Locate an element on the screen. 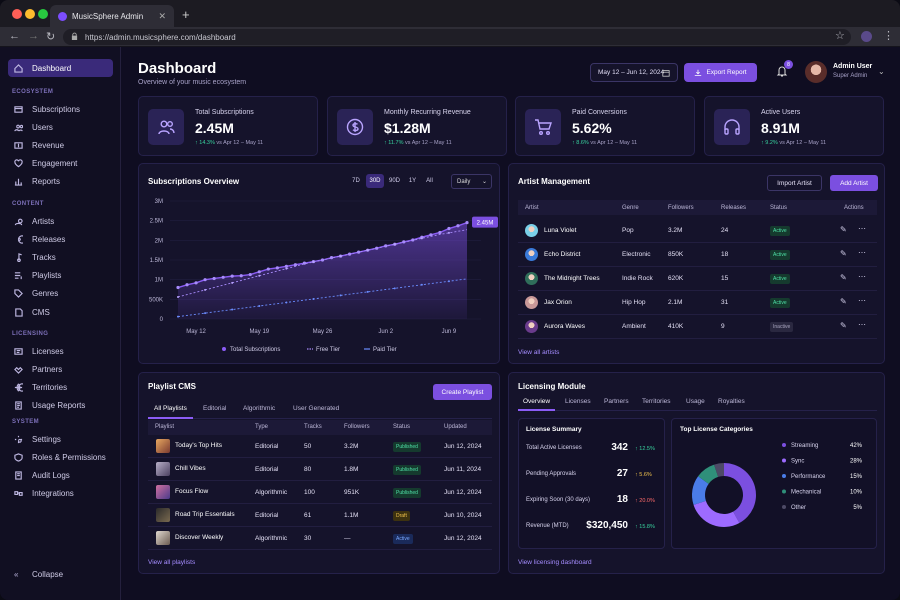  sidebar-item-dashboard: Dashboard is located at coordinates (60, 68).